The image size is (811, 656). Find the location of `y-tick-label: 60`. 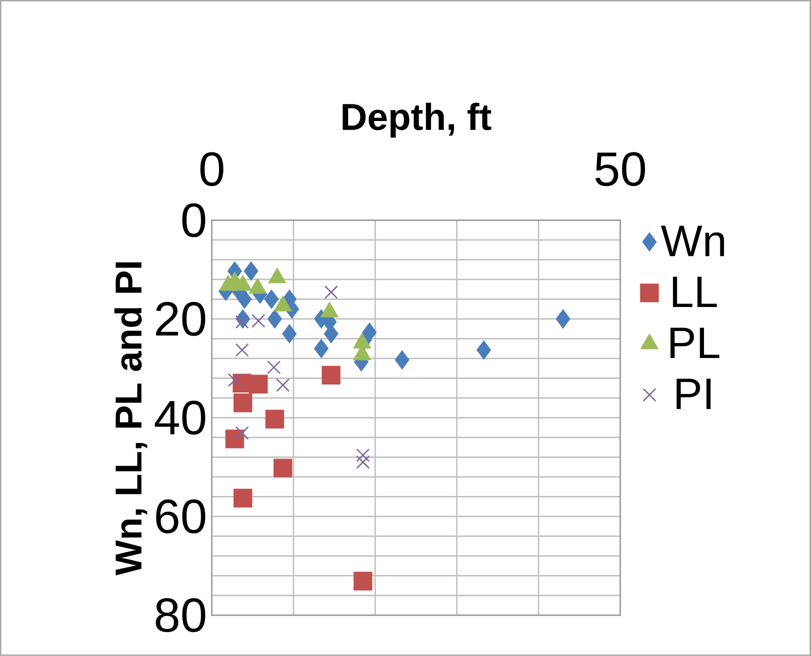

y-tick-label: 60 is located at coordinates (181, 516).